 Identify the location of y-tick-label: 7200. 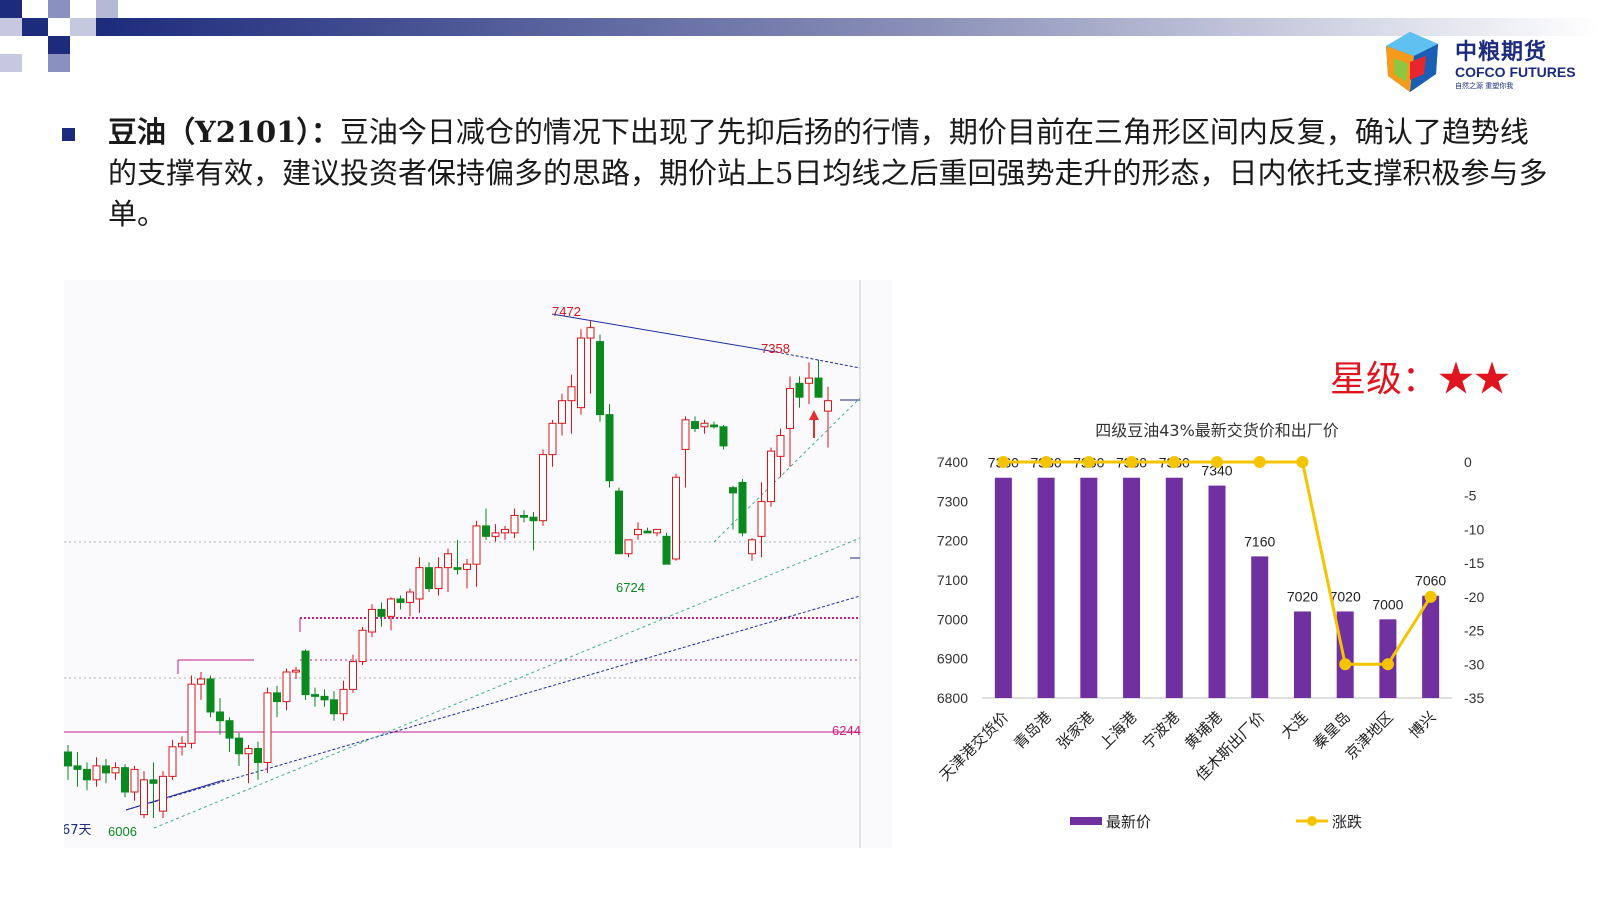
(952, 541).